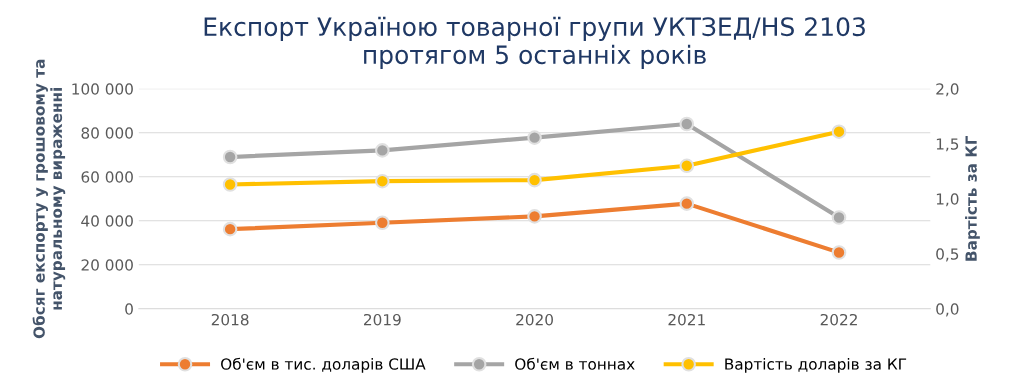 This screenshot has height=386, width=1028. I want to click on y2-tick-label: 2,0, so click(947, 90).